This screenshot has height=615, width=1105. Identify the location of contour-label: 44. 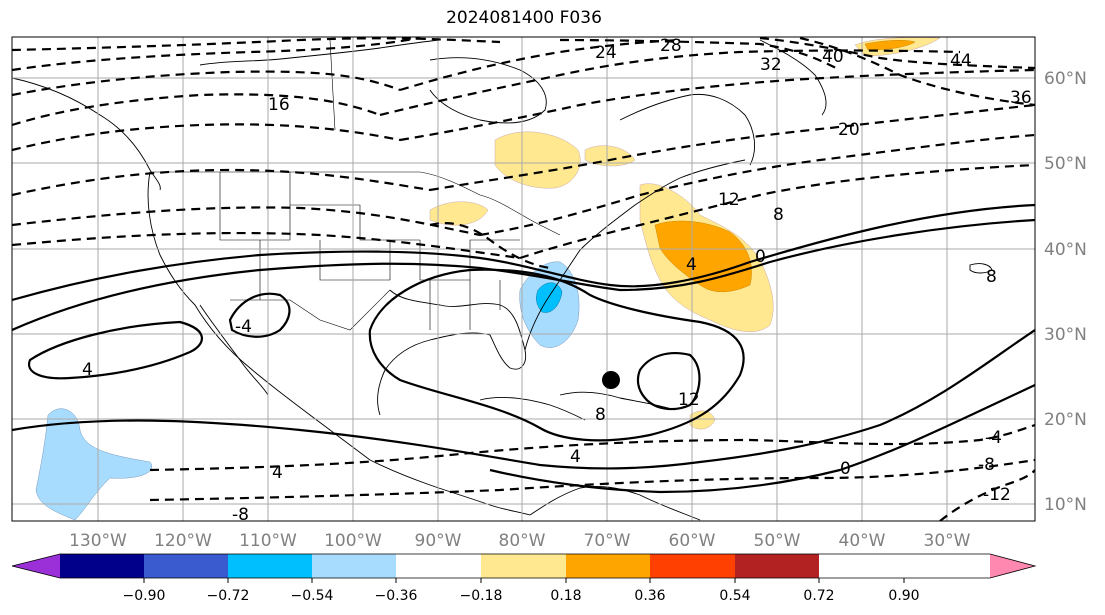
(961, 61).